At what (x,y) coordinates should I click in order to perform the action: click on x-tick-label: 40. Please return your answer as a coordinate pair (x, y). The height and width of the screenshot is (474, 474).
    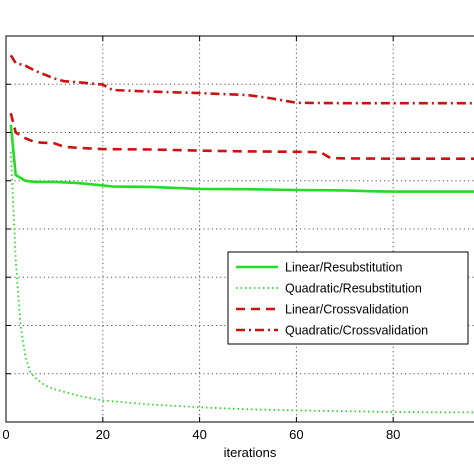
    Looking at the image, I should click on (199, 434).